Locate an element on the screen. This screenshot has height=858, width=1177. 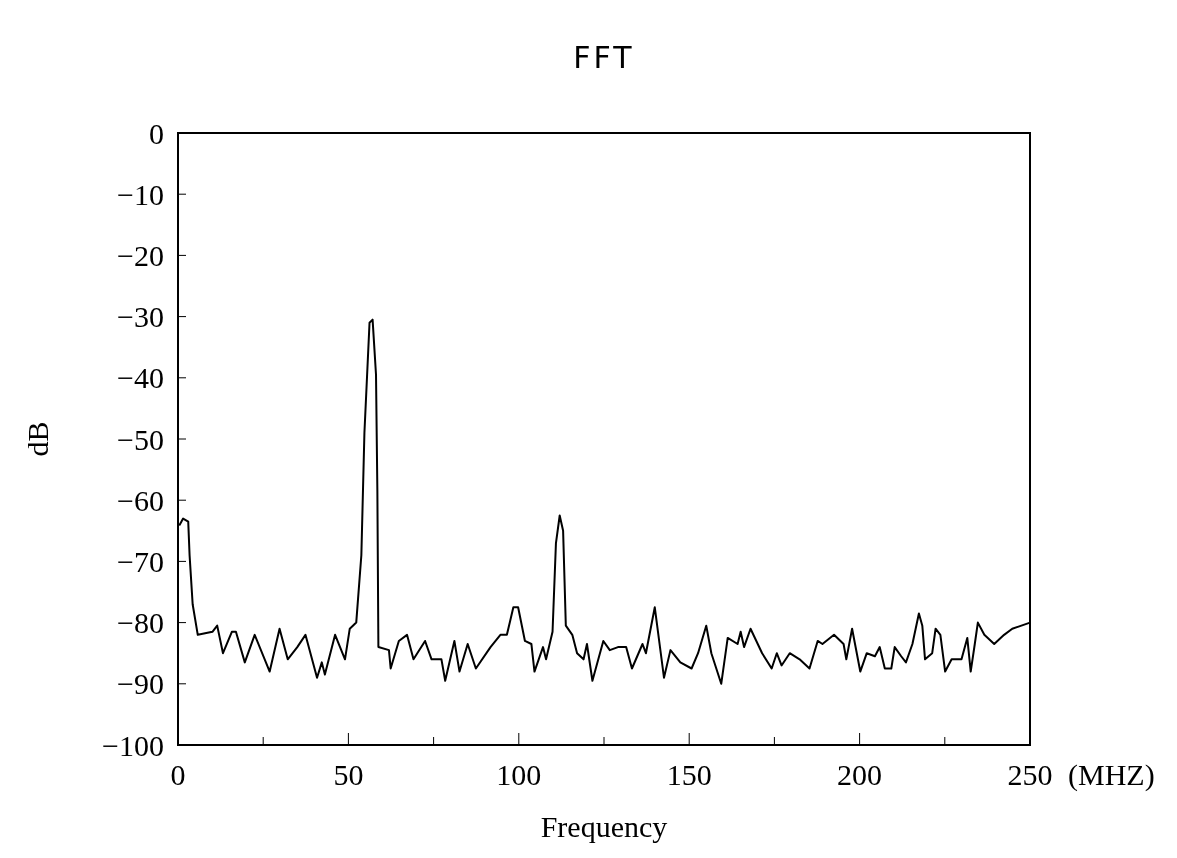
chart-title: FFT is located at coordinates (604, 57).